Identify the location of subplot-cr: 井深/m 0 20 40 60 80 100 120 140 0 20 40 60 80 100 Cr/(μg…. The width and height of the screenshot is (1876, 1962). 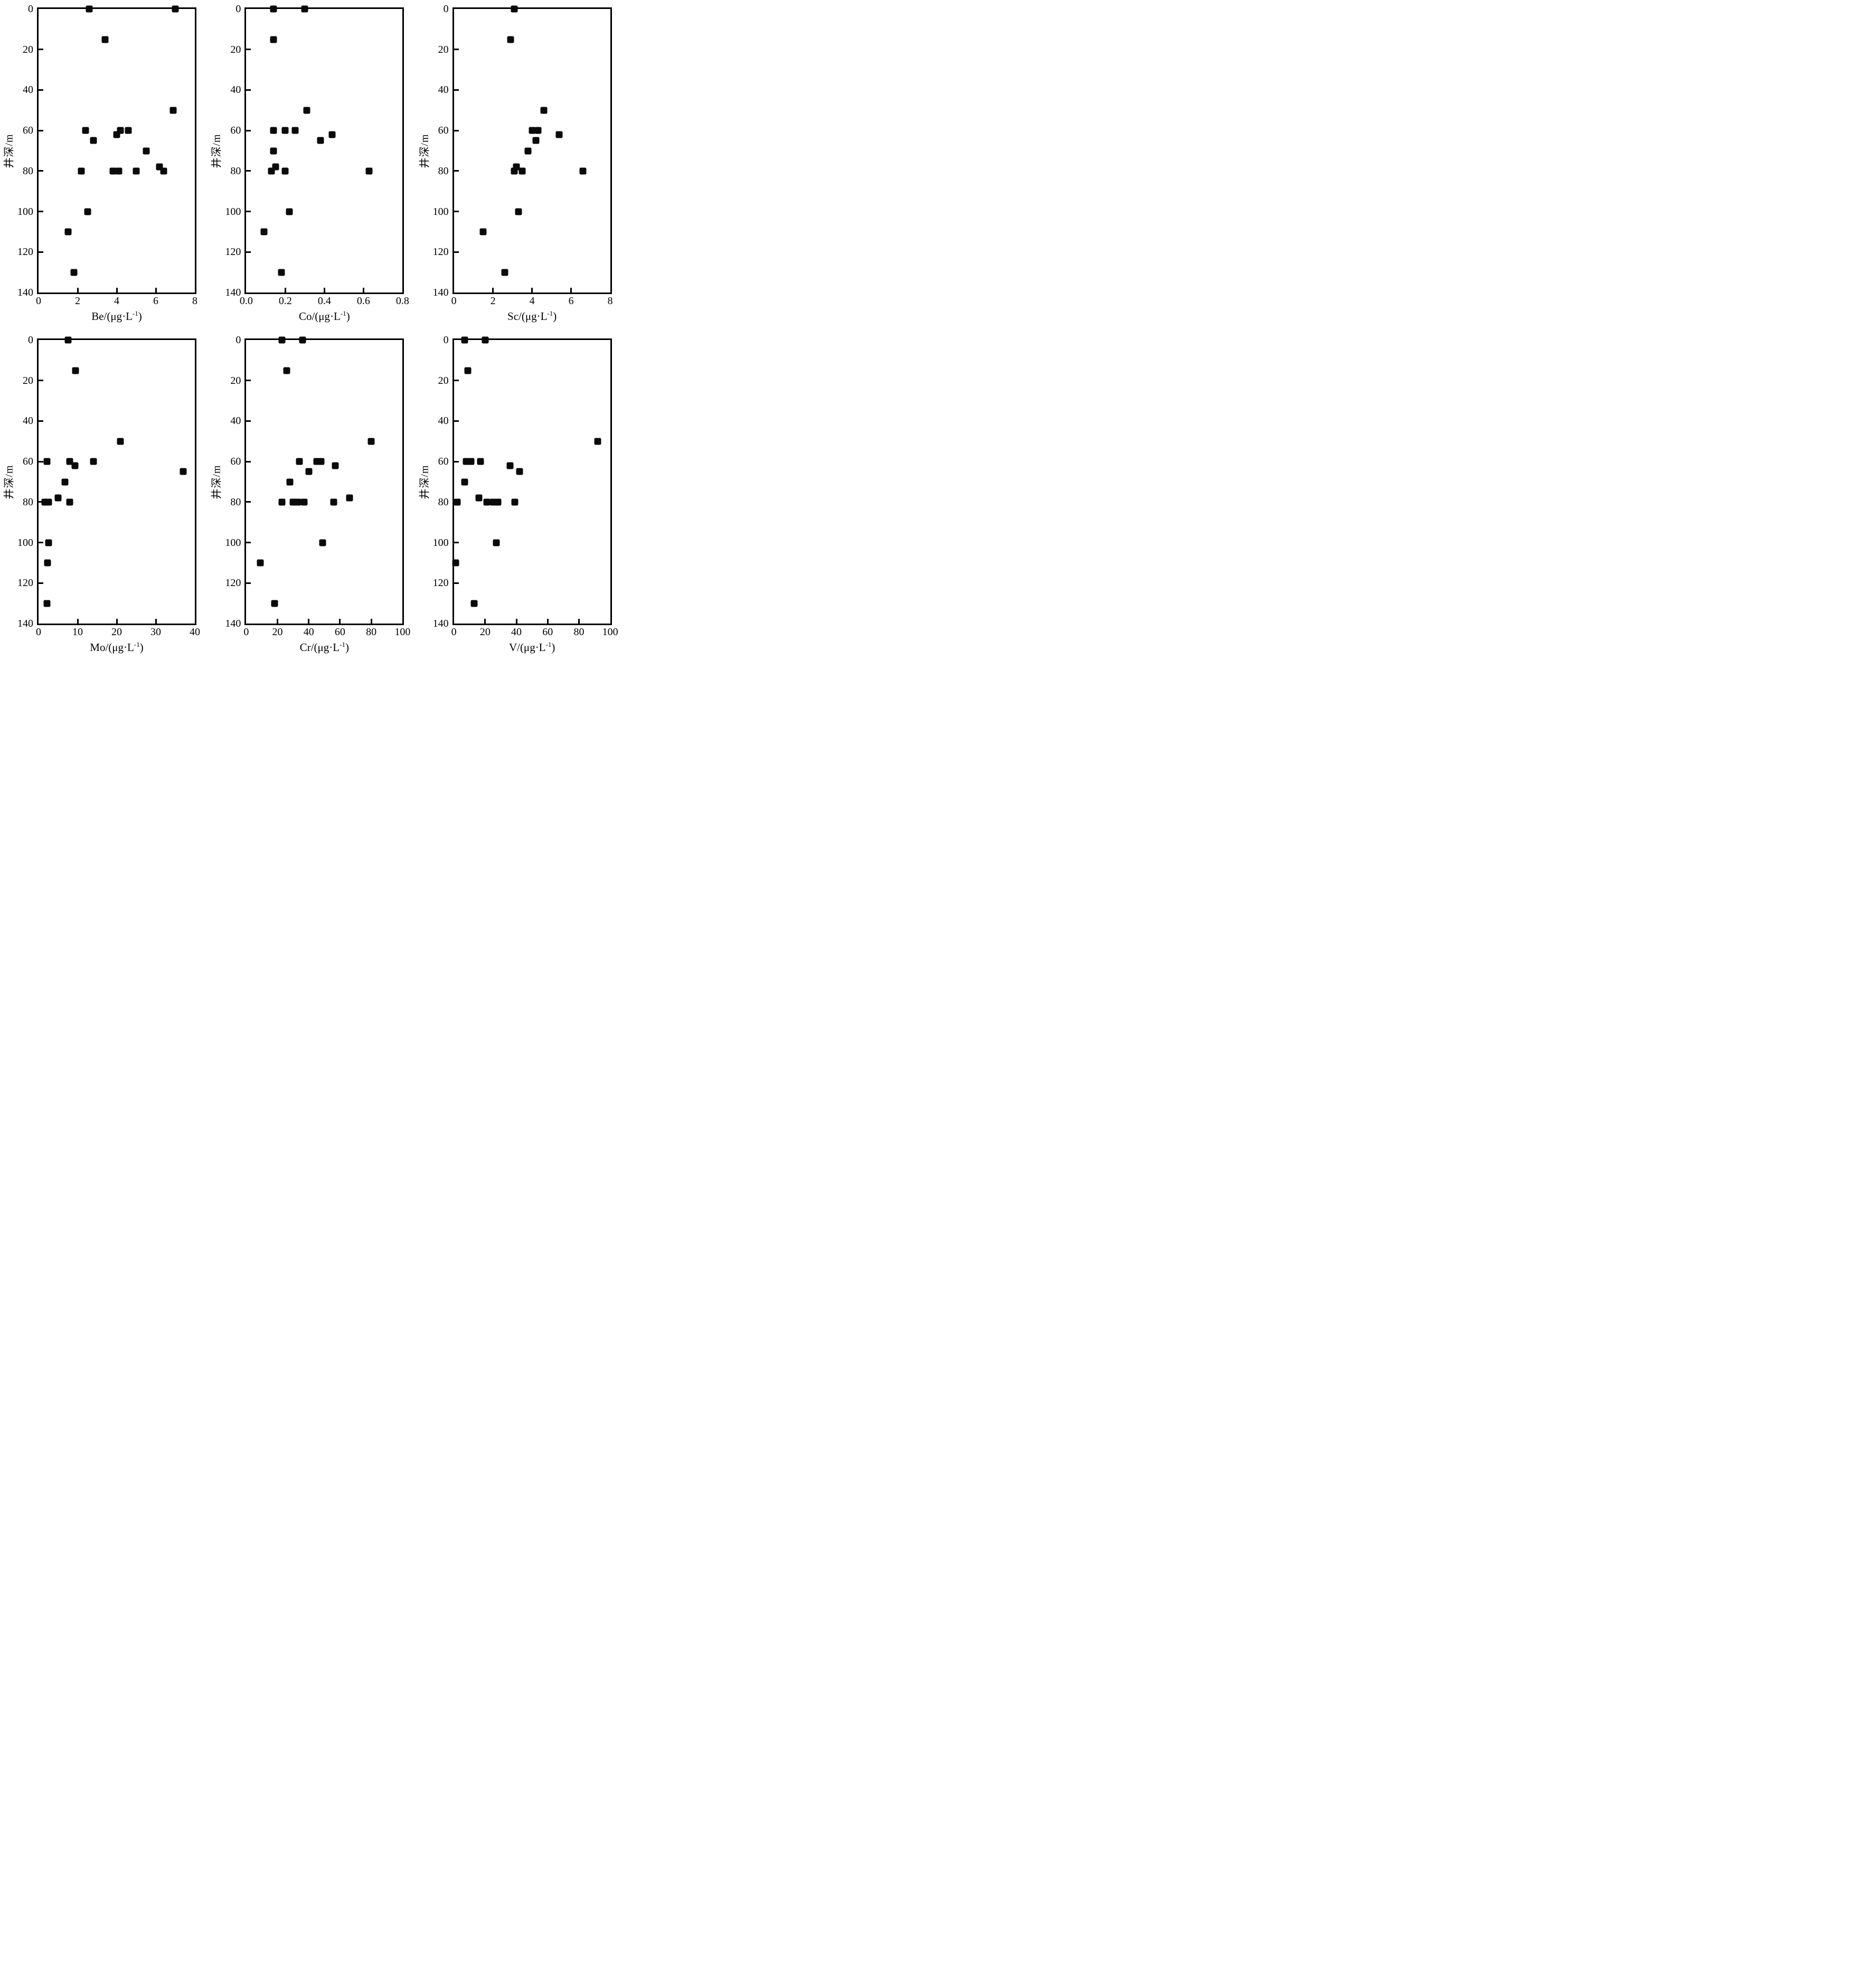
(312, 495).